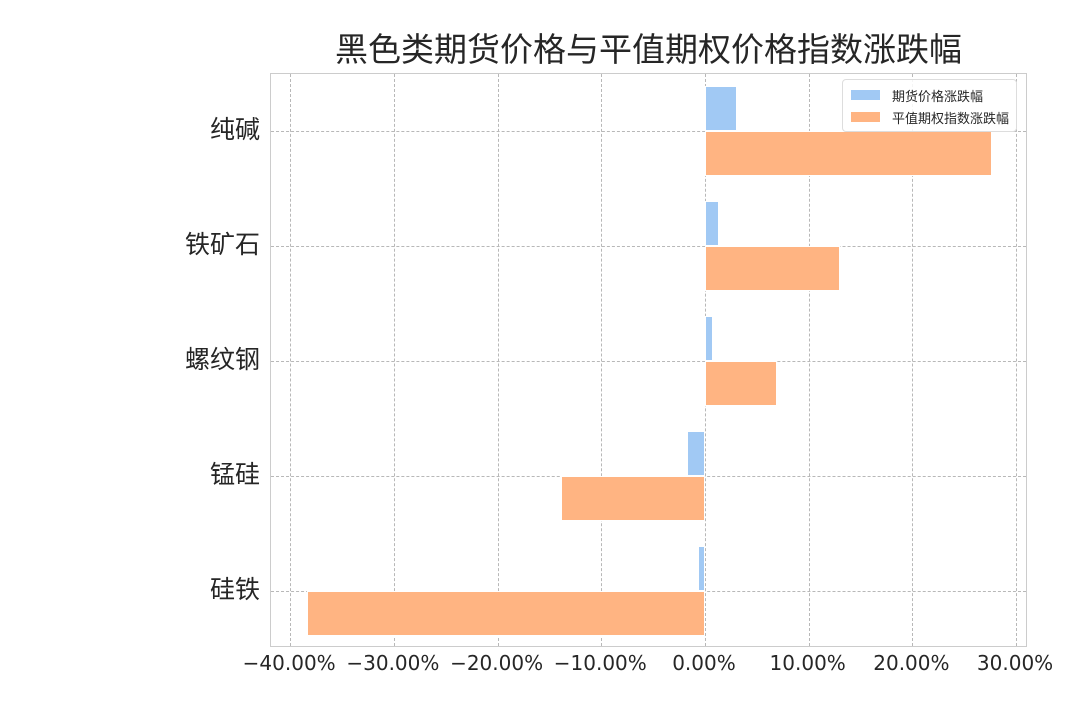 This screenshot has width=1080, height=720. Describe the element at coordinates (704, 663) in the screenshot. I see `x-tick-label: 0.00%` at that location.